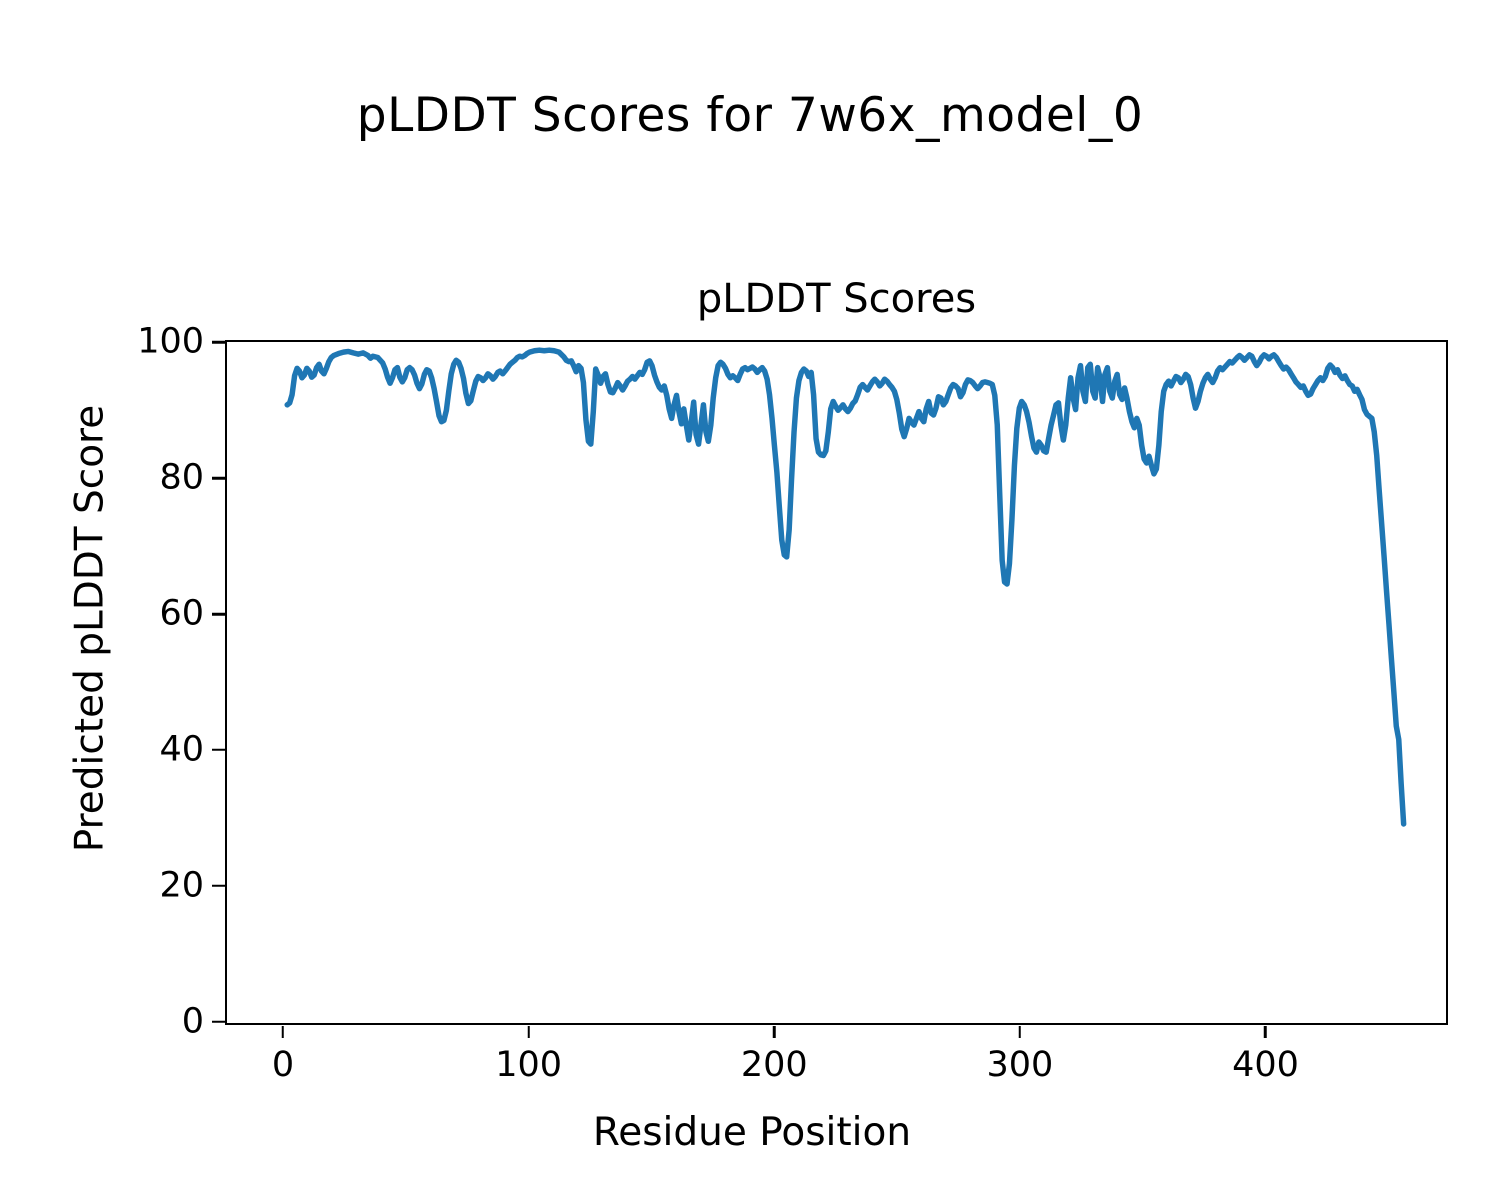  Describe the element at coordinates (181, 885) in the screenshot. I see `y-tick-label: 20` at that location.